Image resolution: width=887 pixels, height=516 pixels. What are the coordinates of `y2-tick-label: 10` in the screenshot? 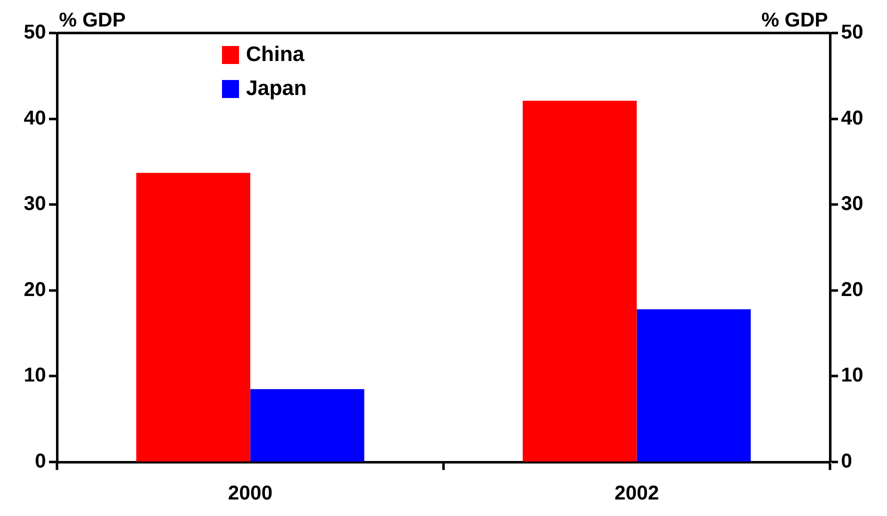 It's located at (852, 375).